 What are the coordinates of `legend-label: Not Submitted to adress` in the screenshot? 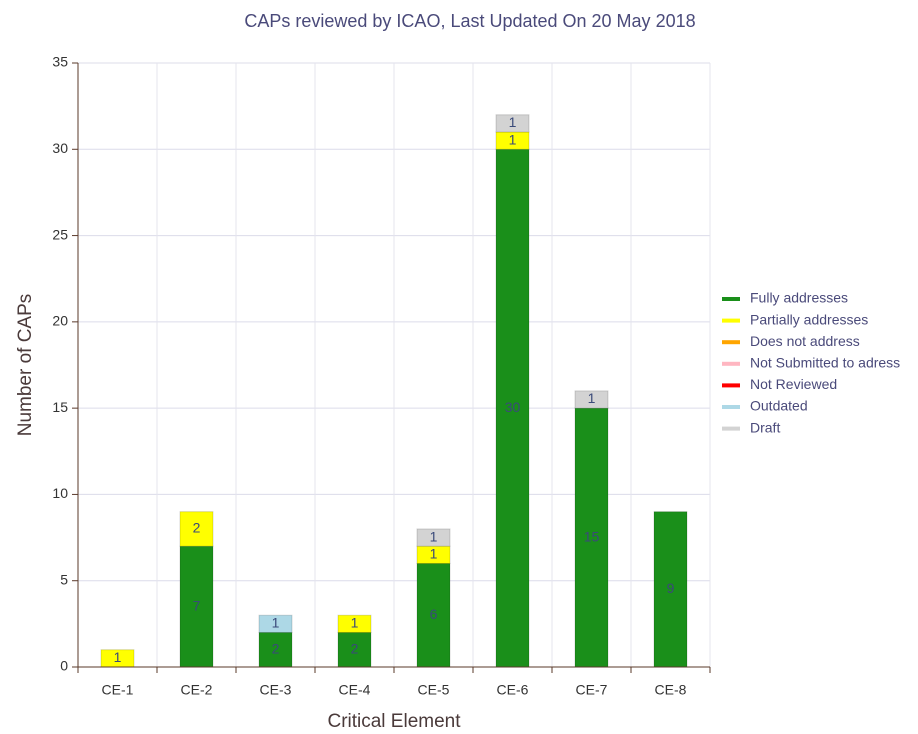 It's located at (825, 363).